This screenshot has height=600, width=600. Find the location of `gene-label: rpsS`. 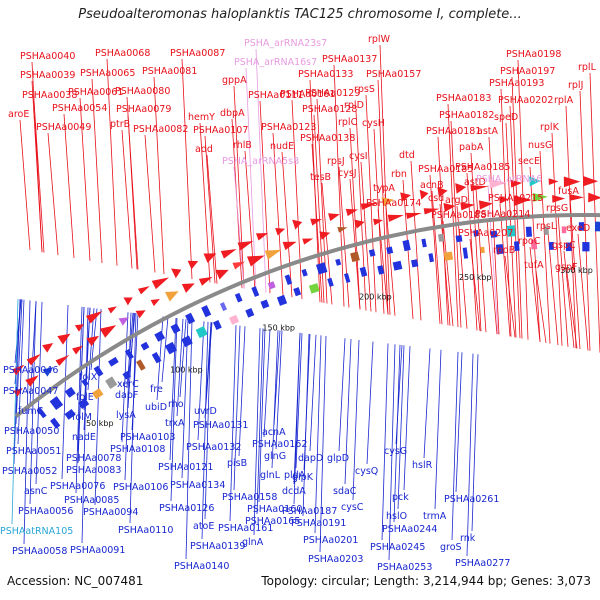

gene-label: rpsS is located at coordinates (364, 89).